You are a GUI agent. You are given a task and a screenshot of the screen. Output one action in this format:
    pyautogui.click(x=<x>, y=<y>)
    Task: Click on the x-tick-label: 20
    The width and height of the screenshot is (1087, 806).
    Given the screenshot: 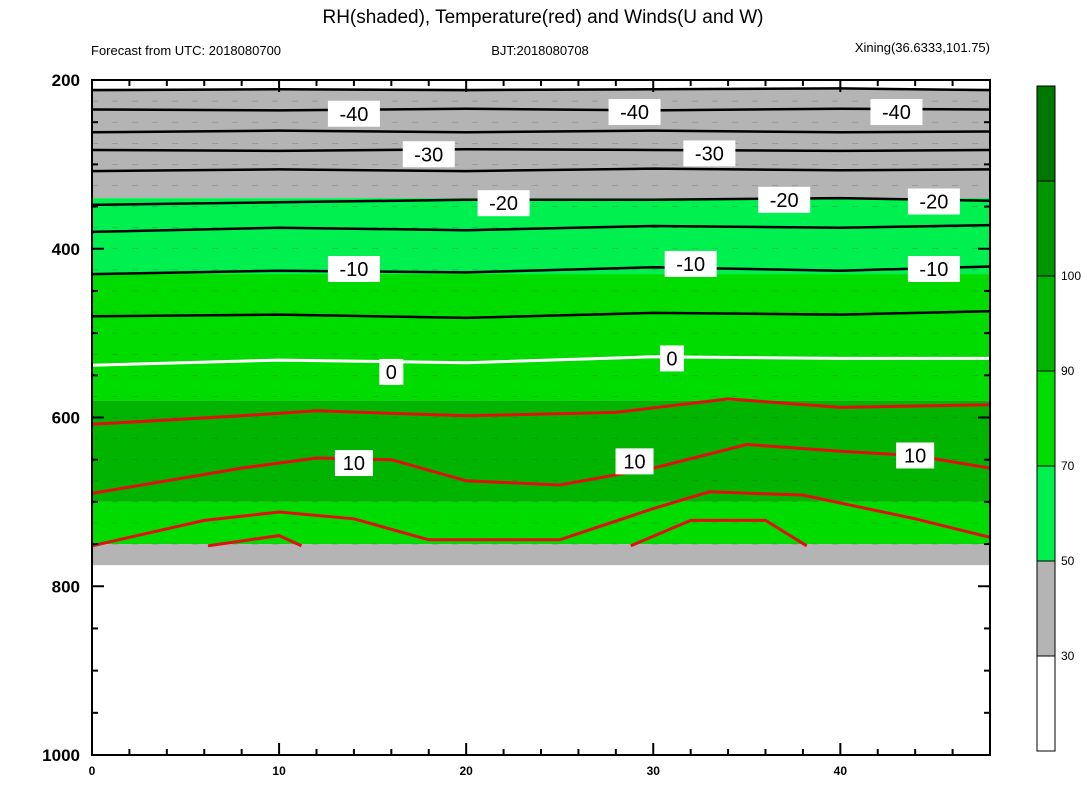 What is the action you would take?
    pyautogui.click(x=466, y=771)
    